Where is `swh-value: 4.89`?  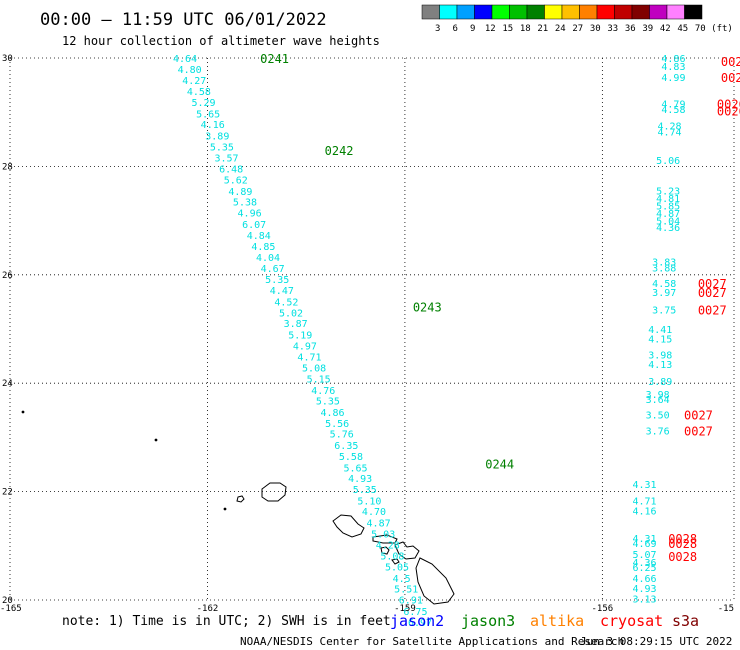 swh-value: 4.89 is located at coordinates (240, 192).